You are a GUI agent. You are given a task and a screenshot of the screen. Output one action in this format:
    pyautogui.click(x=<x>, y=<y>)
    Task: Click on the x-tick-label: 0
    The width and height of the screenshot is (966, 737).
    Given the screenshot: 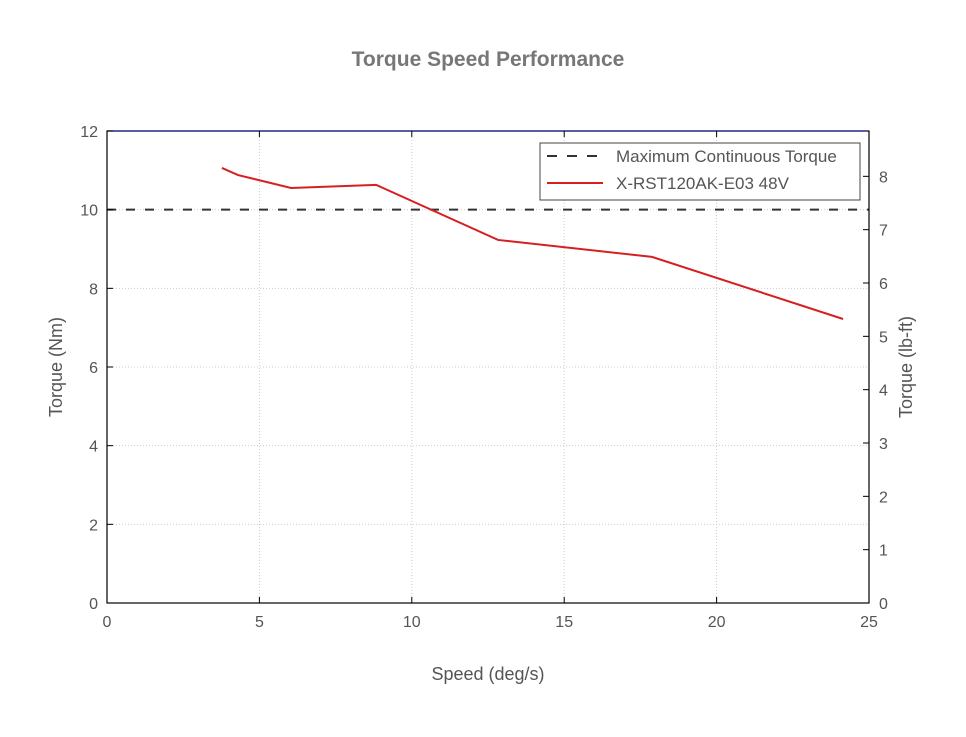 What is the action you would take?
    pyautogui.click(x=107, y=622)
    